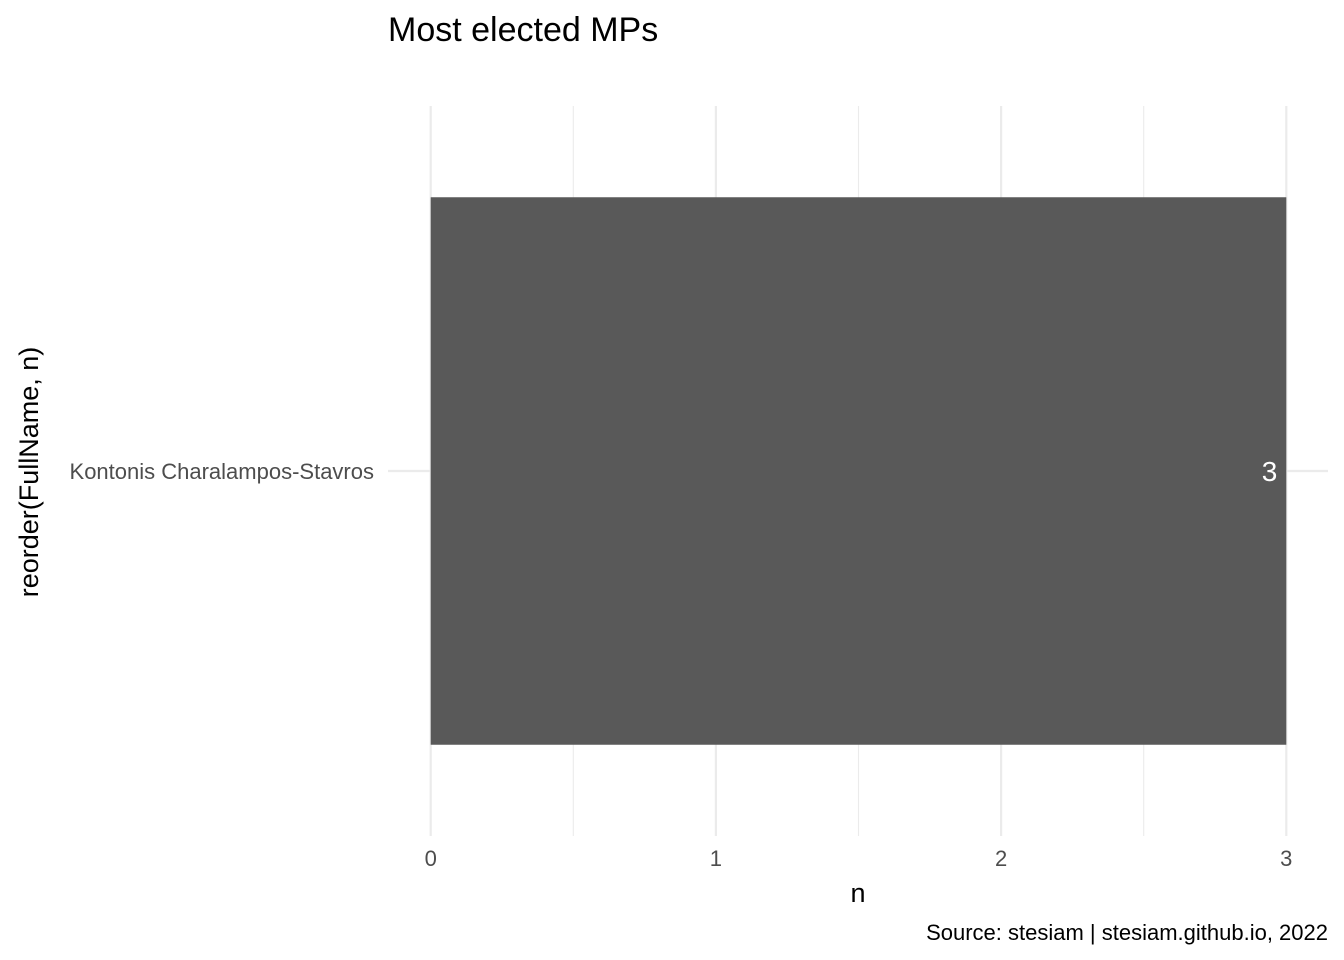  What do you see at coordinates (523, 30) in the screenshot?
I see `chart-title: Most elected MPs` at bounding box center [523, 30].